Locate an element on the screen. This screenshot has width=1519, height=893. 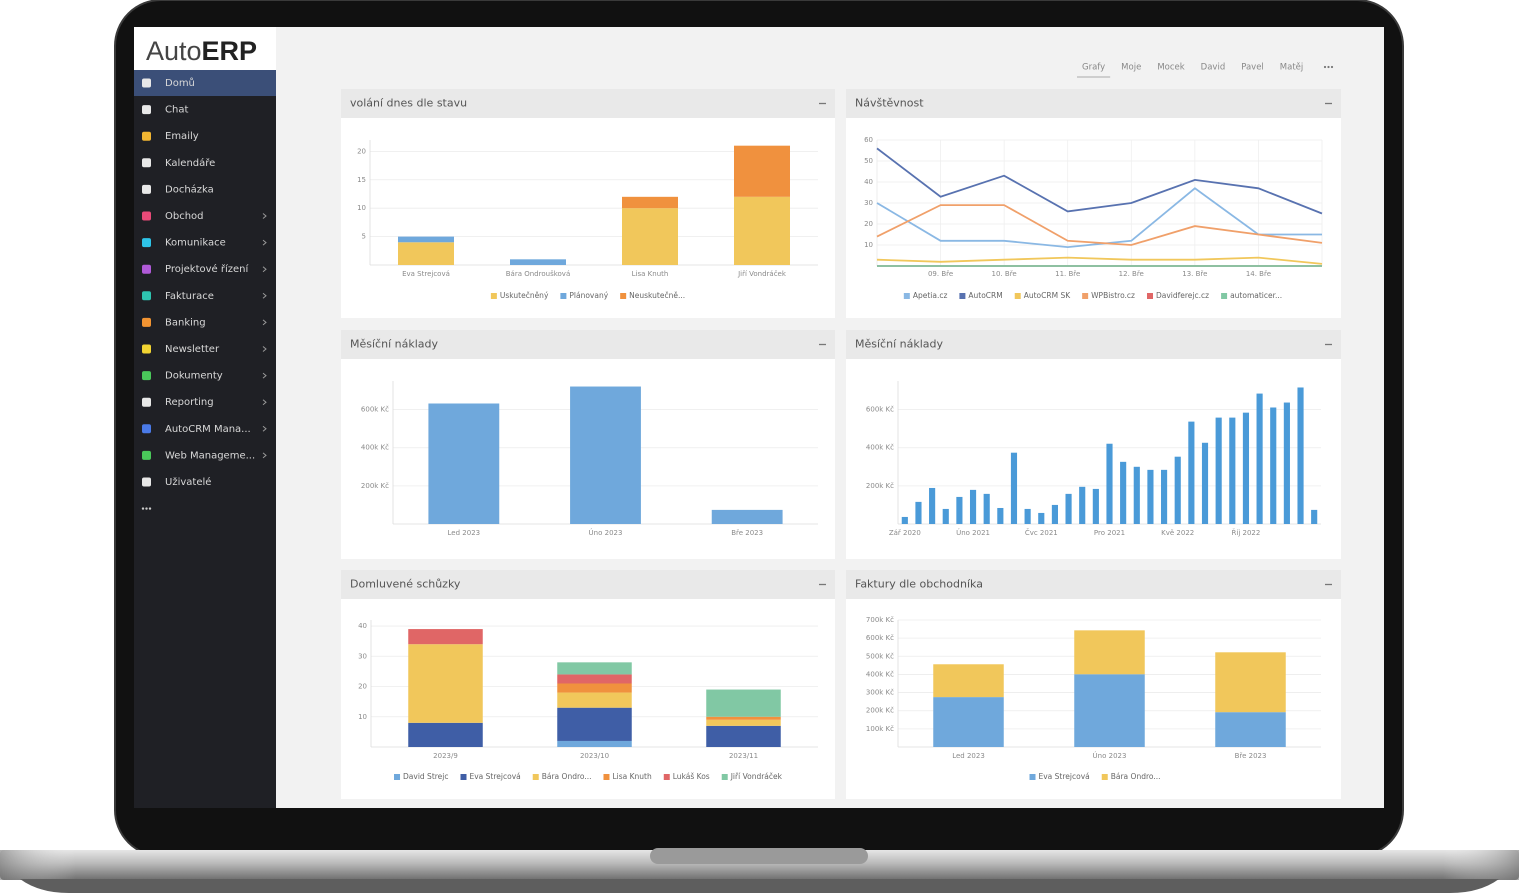
tab: Matěj is located at coordinates (1291, 68).